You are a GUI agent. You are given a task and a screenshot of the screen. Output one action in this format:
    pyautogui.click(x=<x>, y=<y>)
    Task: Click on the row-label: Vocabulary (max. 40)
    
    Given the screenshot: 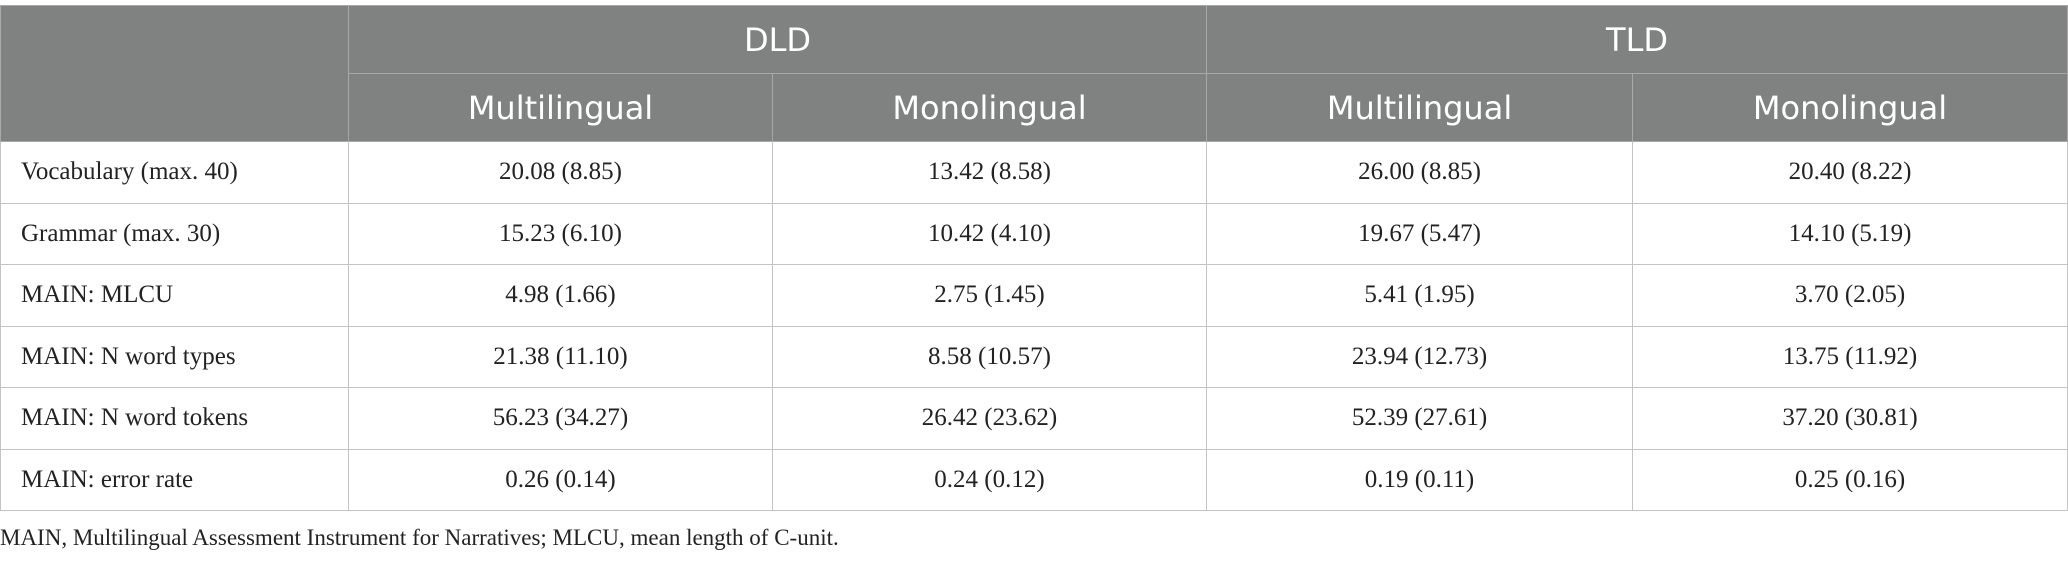 What is the action you would take?
    pyautogui.click(x=174, y=172)
    